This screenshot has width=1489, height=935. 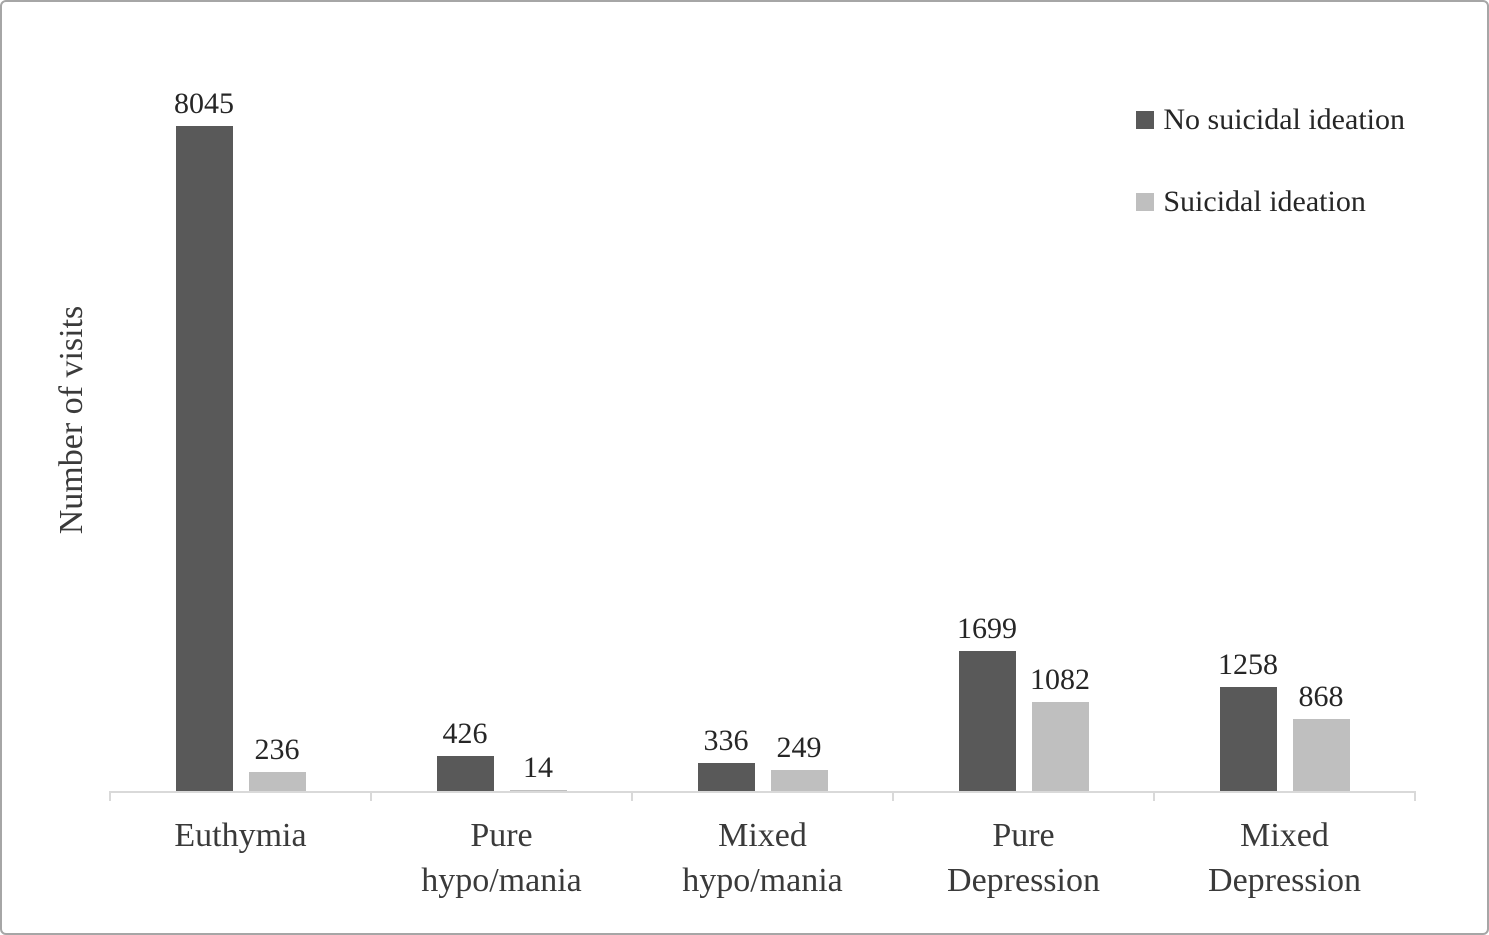 I want to click on value-label-no-suicidal-ideation: 426, so click(x=465, y=733).